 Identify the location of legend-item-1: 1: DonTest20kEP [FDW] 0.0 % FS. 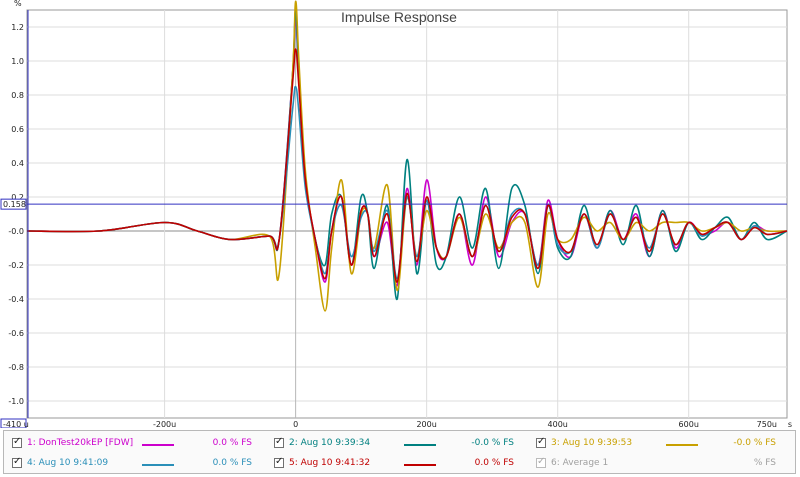
(139, 444).